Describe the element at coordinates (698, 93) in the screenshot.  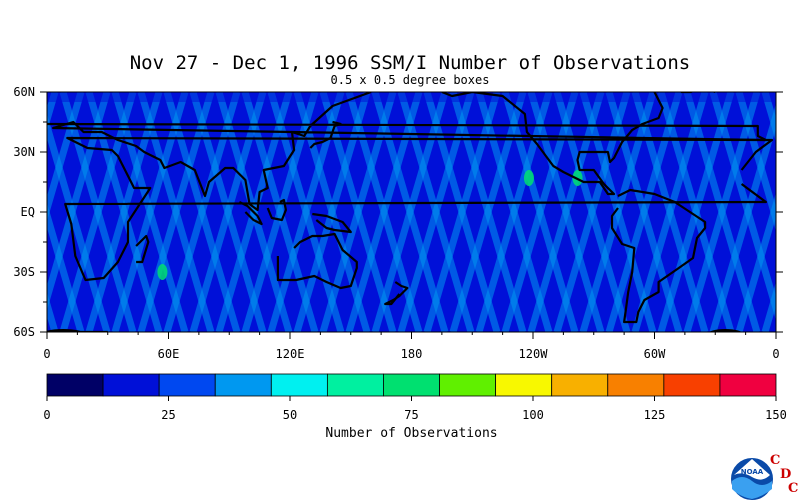
I see `greenland-outline` at that location.